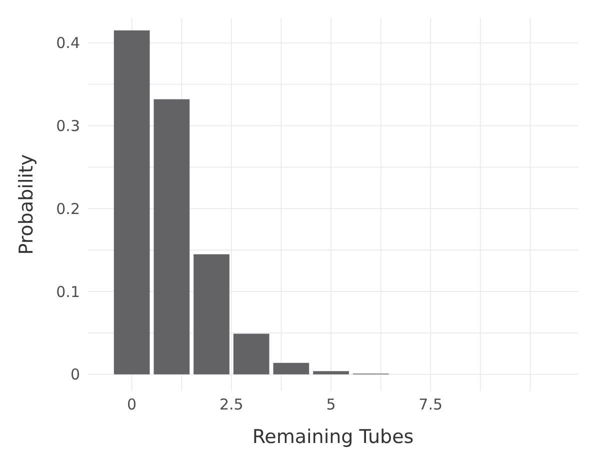  What do you see at coordinates (331, 405) in the screenshot?
I see `x-tick-label: 5` at bounding box center [331, 405].